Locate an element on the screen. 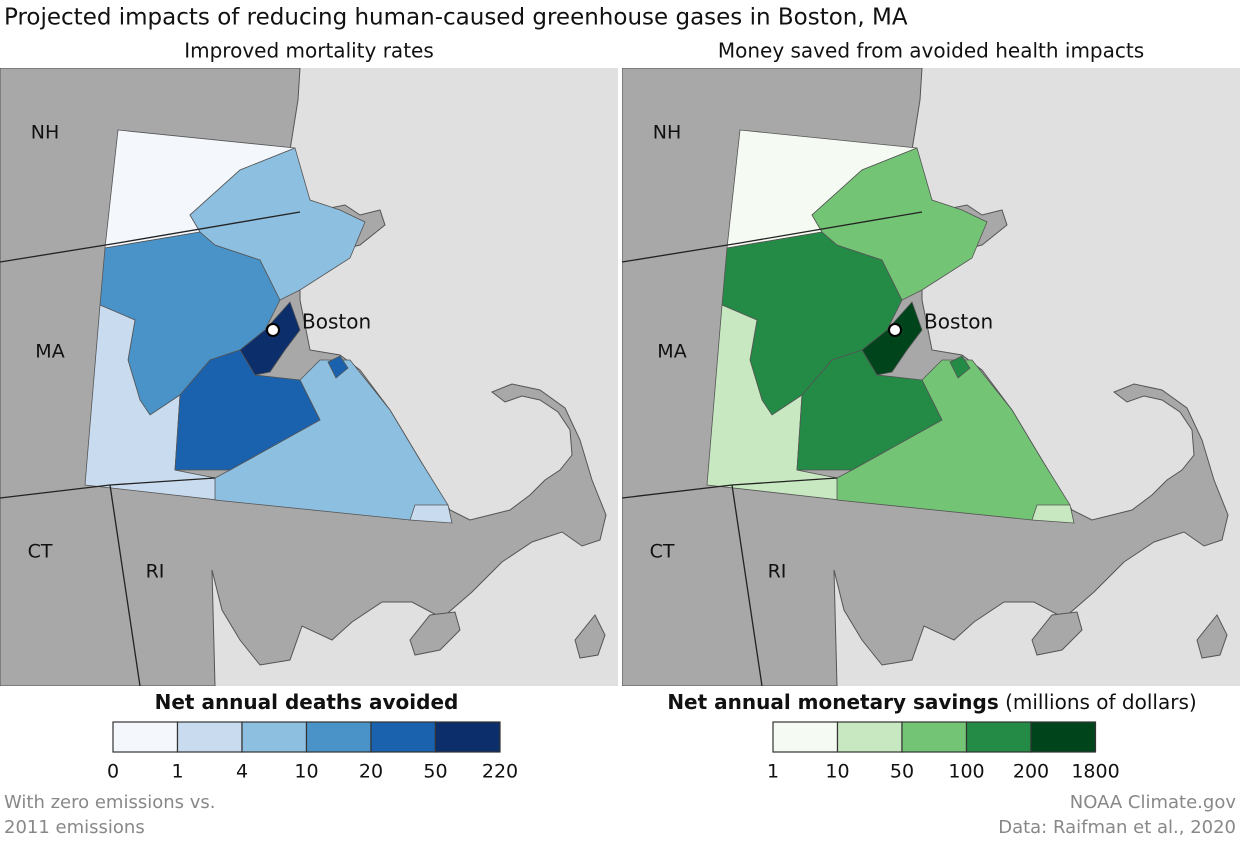 The image size is (1240, 842). panel-subtitle: Improved mortality rates is located at coordinates (309, 51).